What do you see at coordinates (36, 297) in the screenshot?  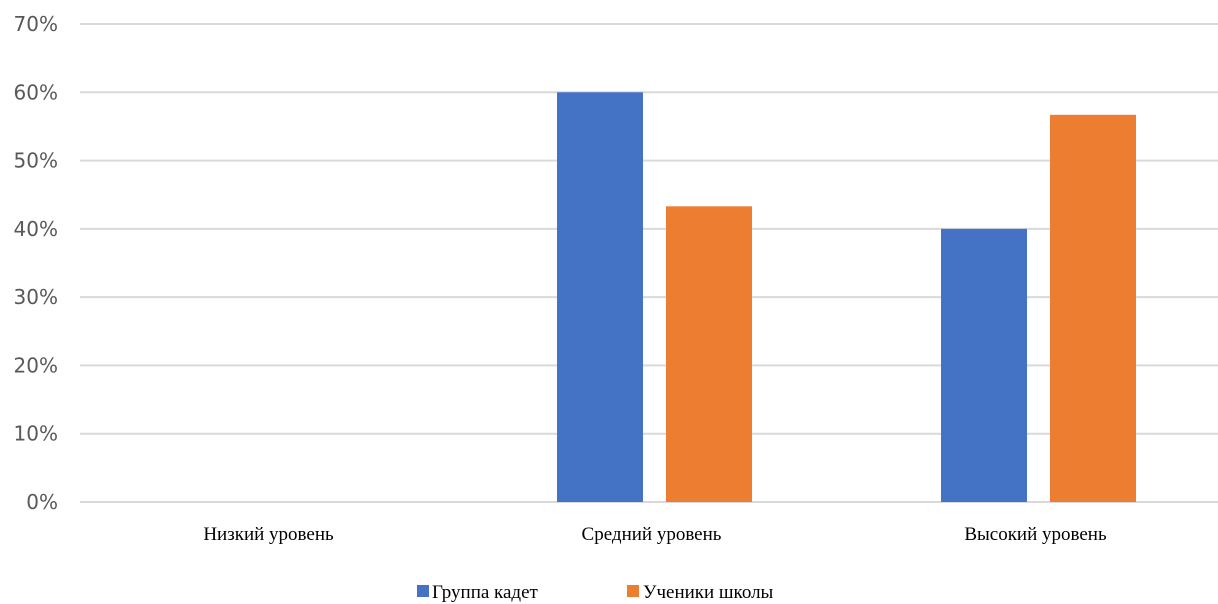 I see `y-tick-label: 30%` at bounding box center [36, 297].